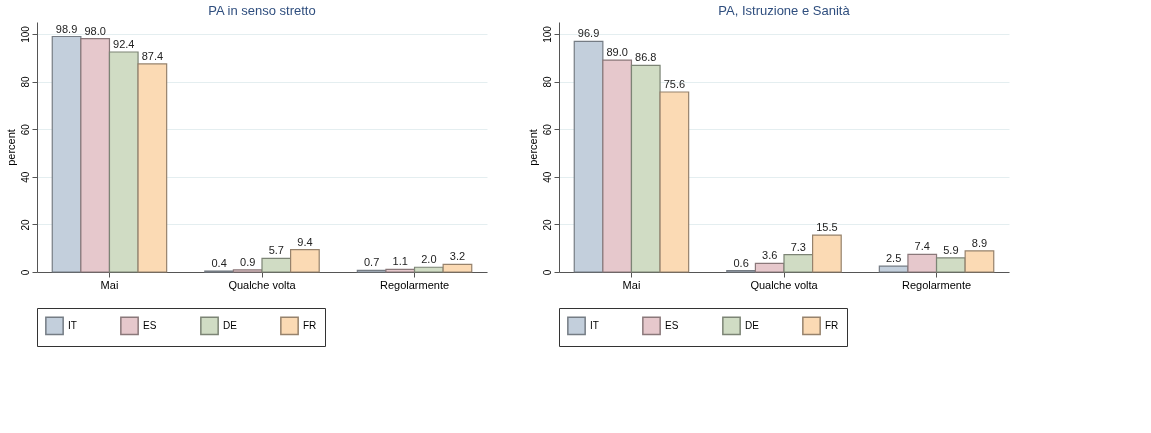 The image size is (1151, 433). What do you see at coordinates (827, 227) in the screenshot?
I see `data-label: 15.5` at bounding box center [827, 227].